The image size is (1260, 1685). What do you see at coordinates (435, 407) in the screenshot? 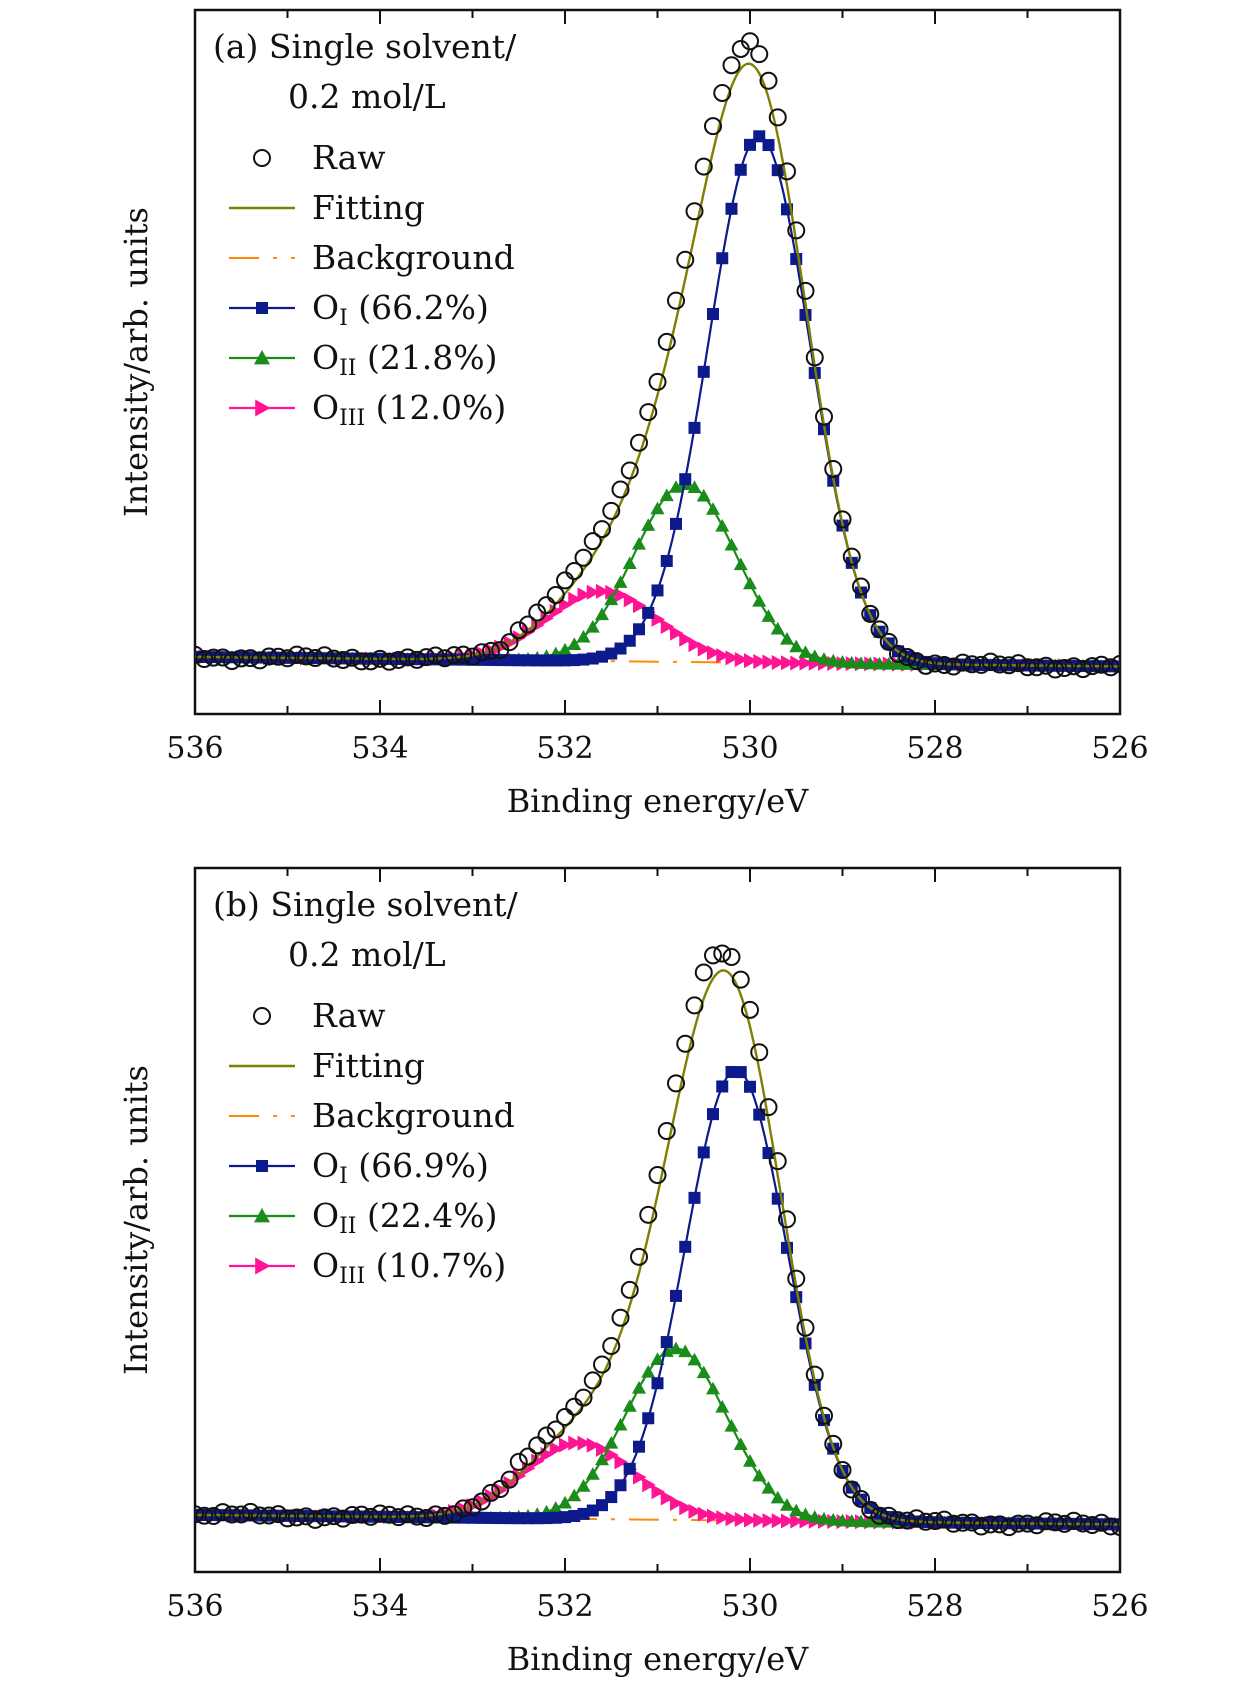
I see `legend-label-suffix: (12.0%)` at bounding box center [435, 407].